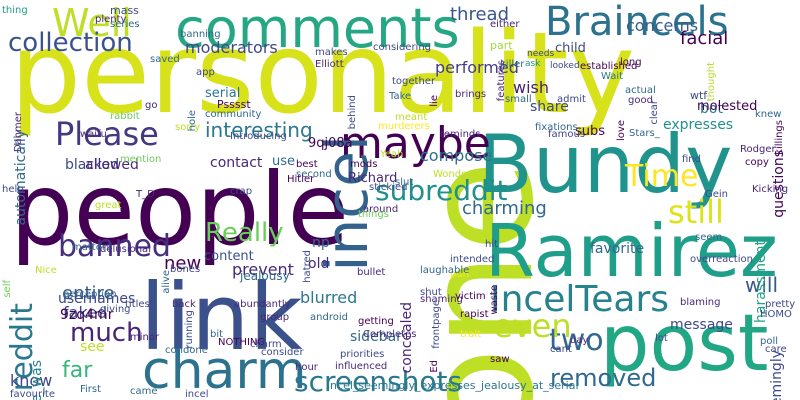  I want to click on cloud-word: Braincels, so click(637, 22).